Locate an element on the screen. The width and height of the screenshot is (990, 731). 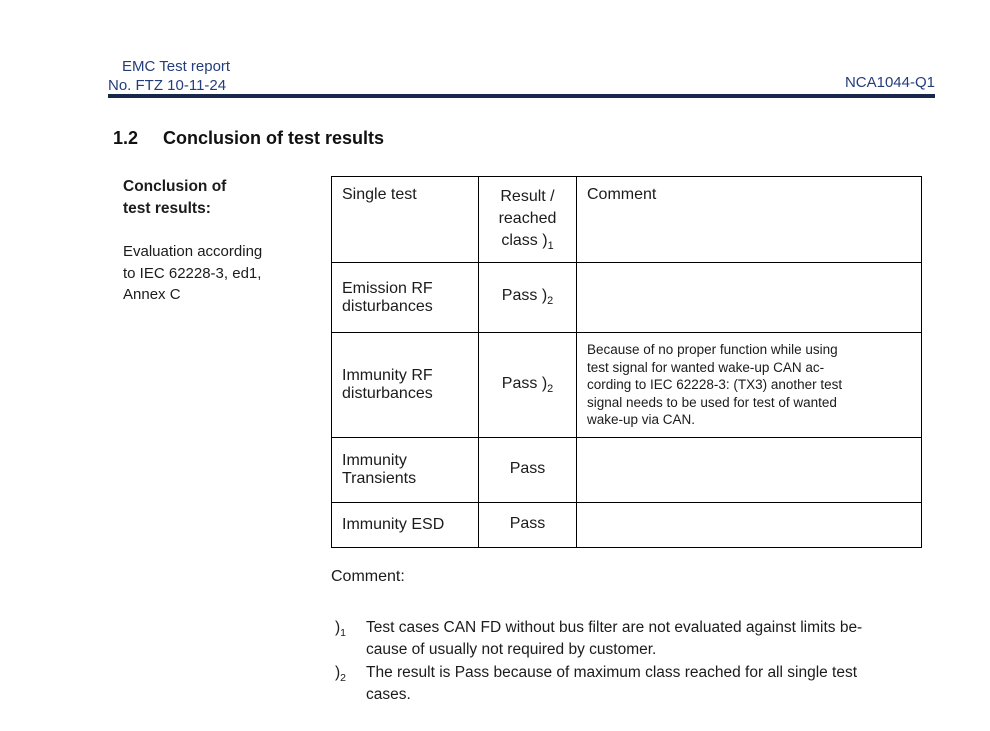
comment-label: Comment: is located at coordinates (368, 576).